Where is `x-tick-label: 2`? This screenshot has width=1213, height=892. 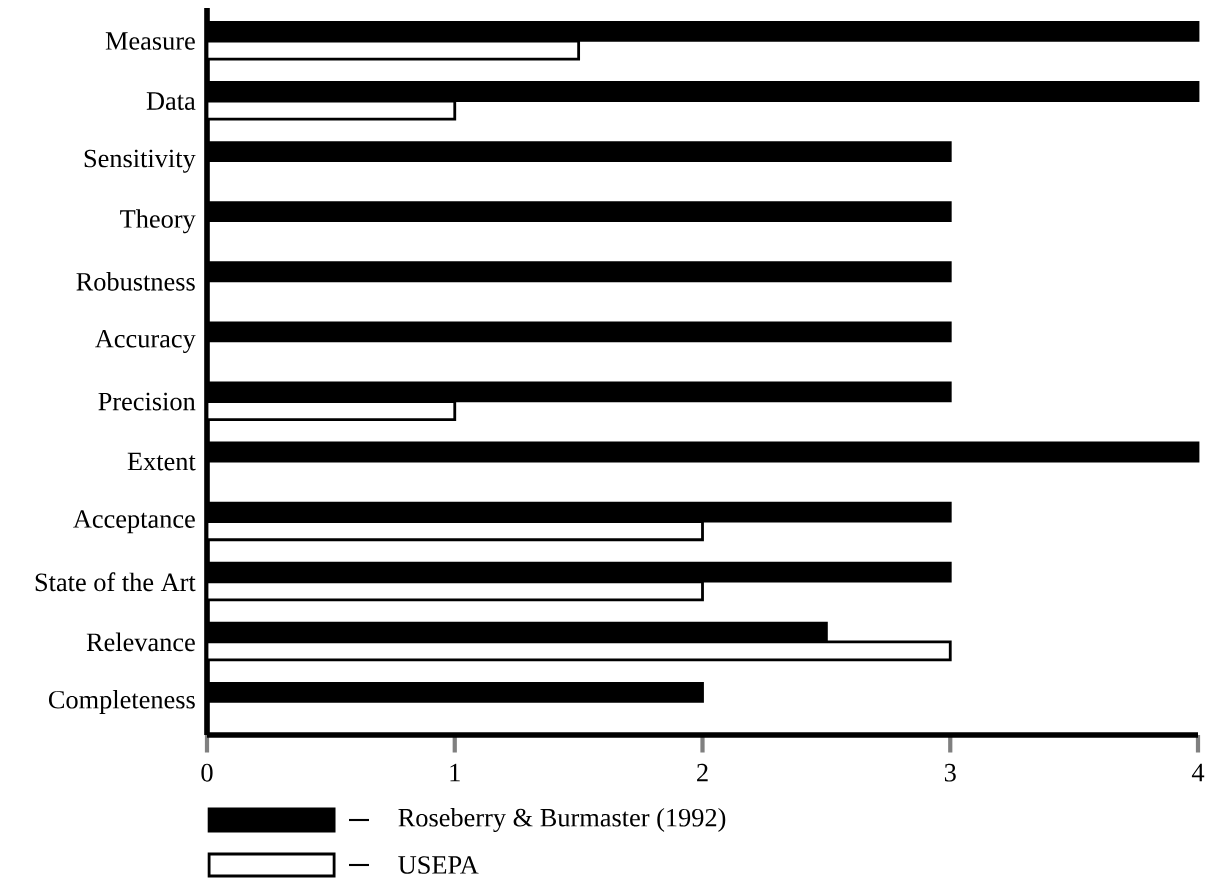 x-tick-label: 2 is located at coordinates (702, 772).